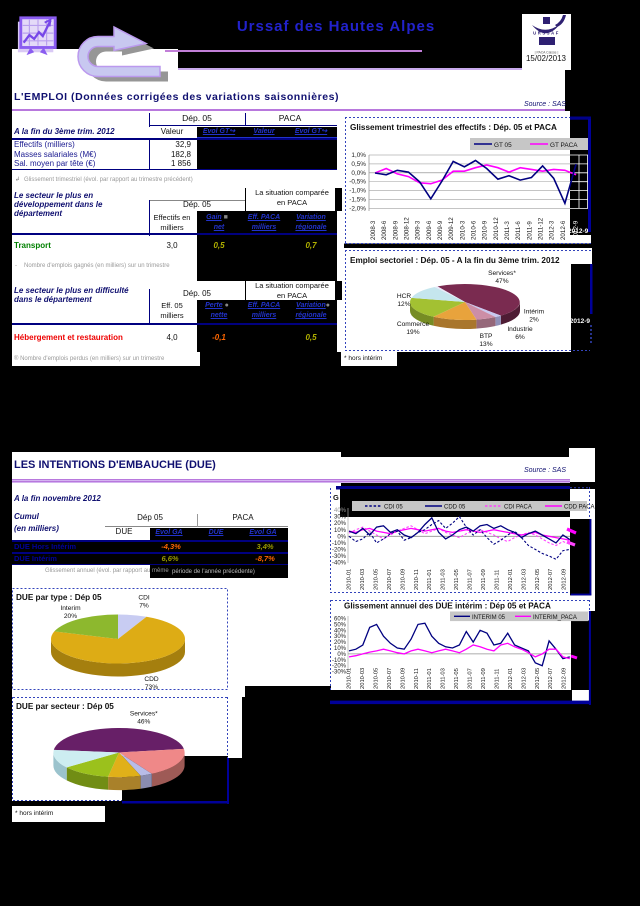 The width and height of the screenshot is (640, 906). I want to click on svg-text: 2008-6, so click(384, 230).